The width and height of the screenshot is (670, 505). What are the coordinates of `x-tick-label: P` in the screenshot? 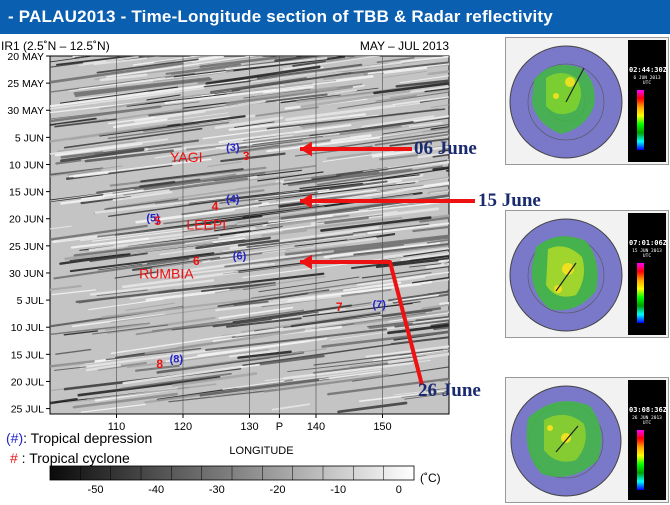 It's located at (279, 427).